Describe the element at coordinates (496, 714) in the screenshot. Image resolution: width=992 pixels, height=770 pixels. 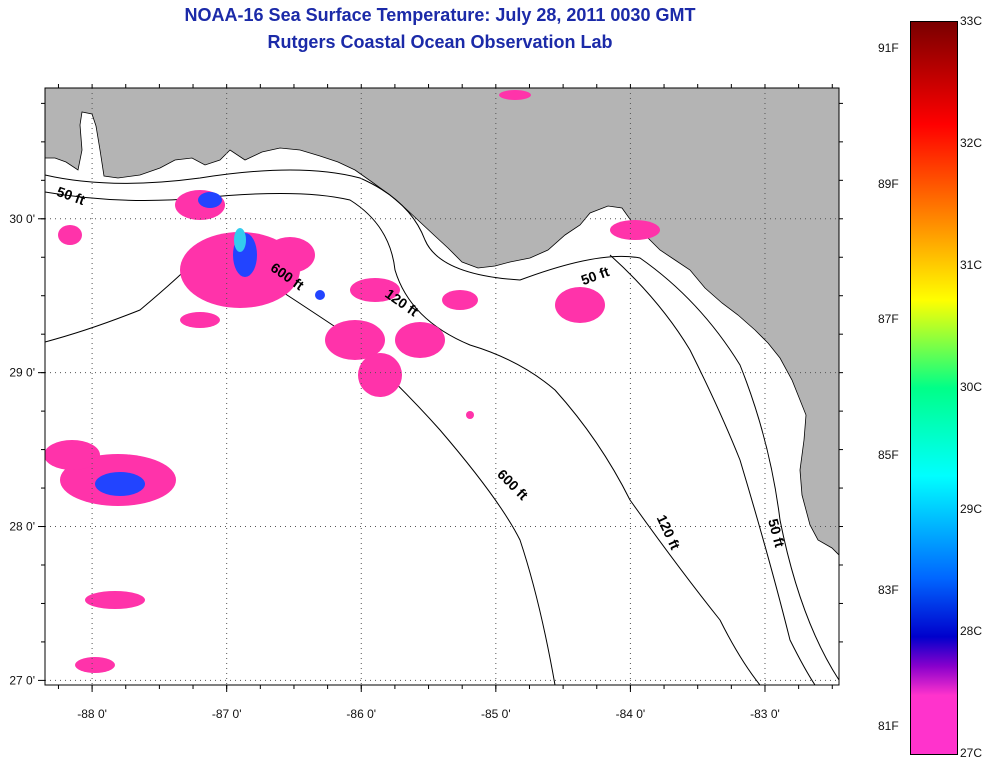
I see `x-tick-label: -85 0'` at that location.